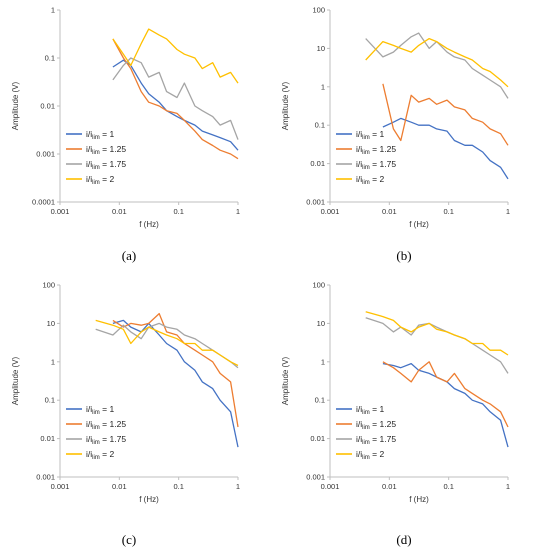 The height and width of the screenshot is (550, 540). What do you see at coordinates (404, 255) in the screenshot?
I see `caption-b: (b)` at bounding box center [404, 255].